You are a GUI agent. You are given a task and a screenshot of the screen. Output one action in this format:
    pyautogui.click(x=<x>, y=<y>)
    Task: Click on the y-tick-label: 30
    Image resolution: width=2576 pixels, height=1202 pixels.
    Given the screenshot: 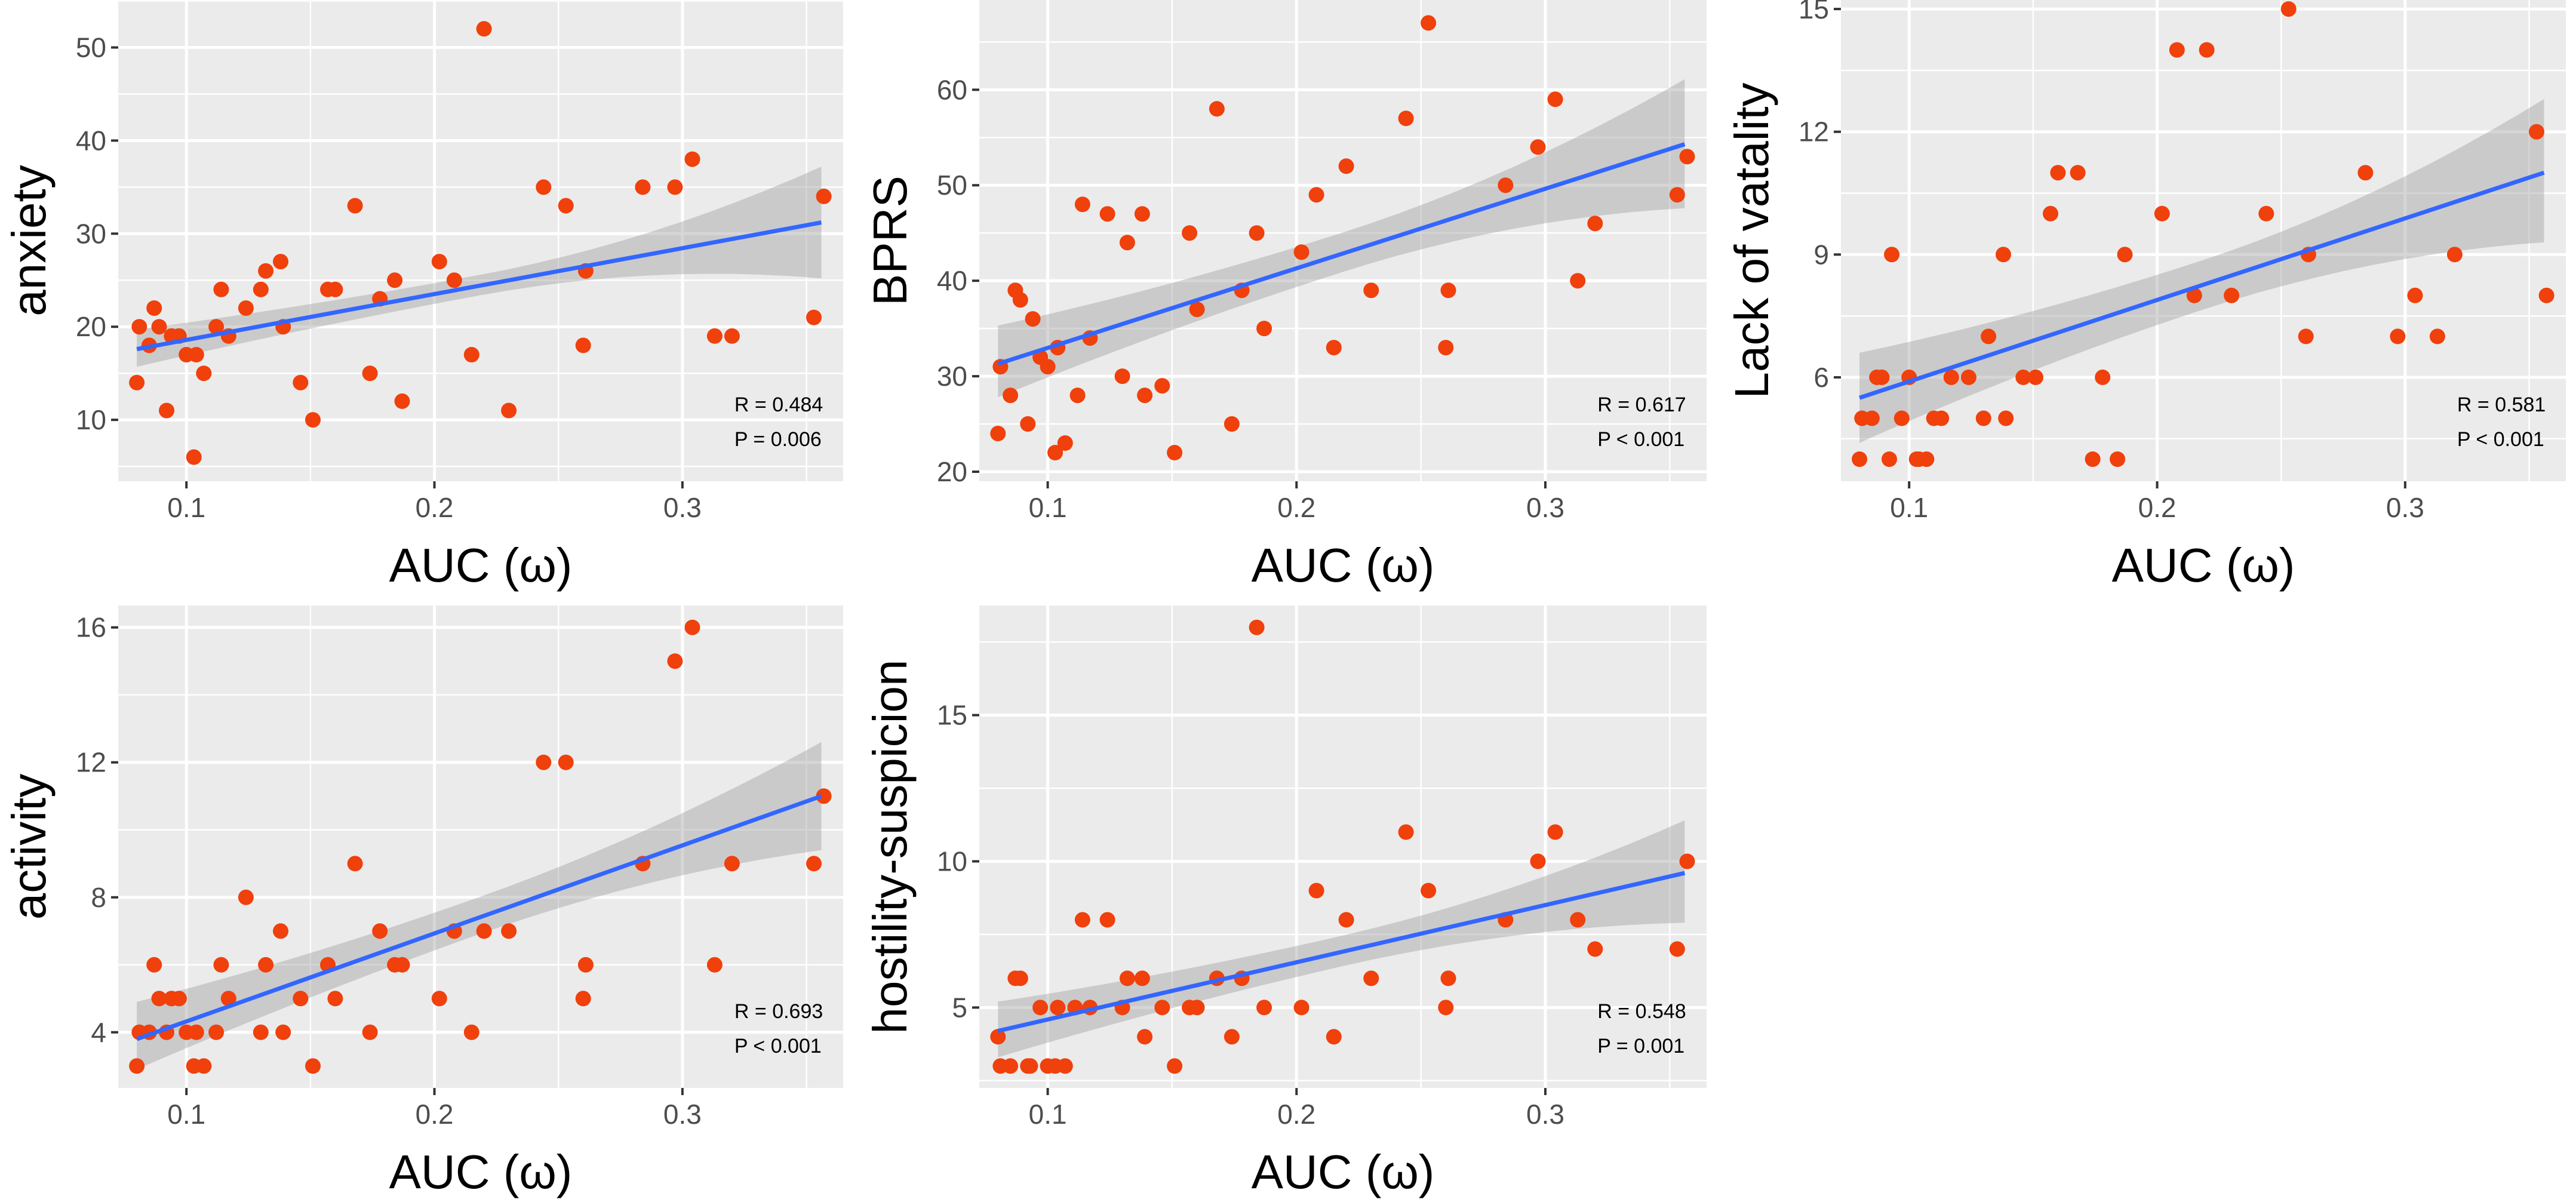 What is the action you would take?
    pyautogui.click(x=952, y=376)
    